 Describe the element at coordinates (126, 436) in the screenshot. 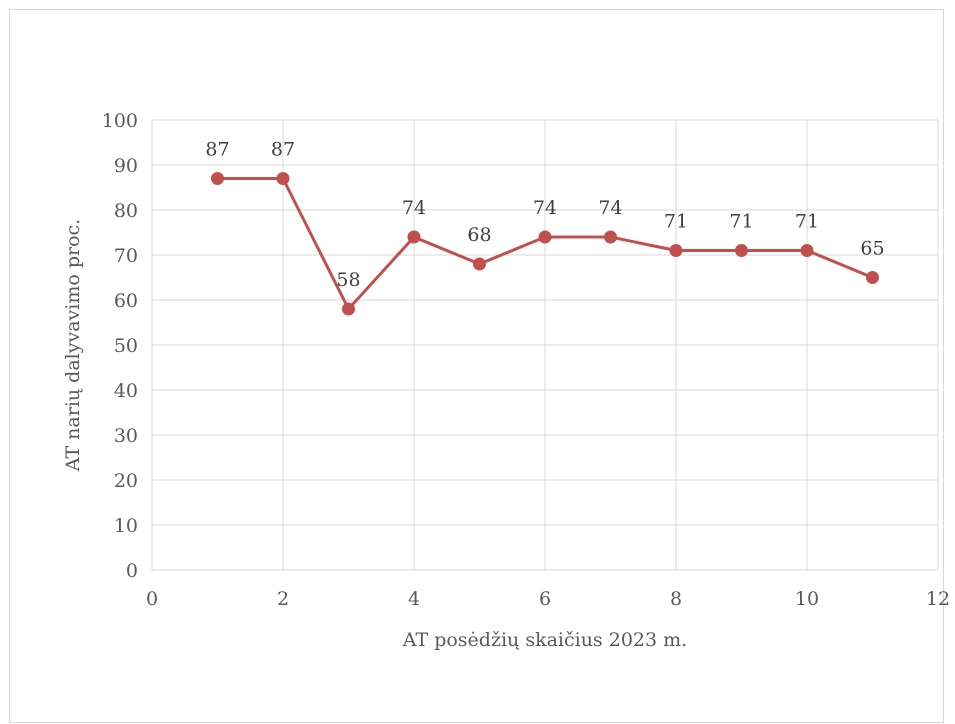

I see `y-tick-label: 30` at that location.